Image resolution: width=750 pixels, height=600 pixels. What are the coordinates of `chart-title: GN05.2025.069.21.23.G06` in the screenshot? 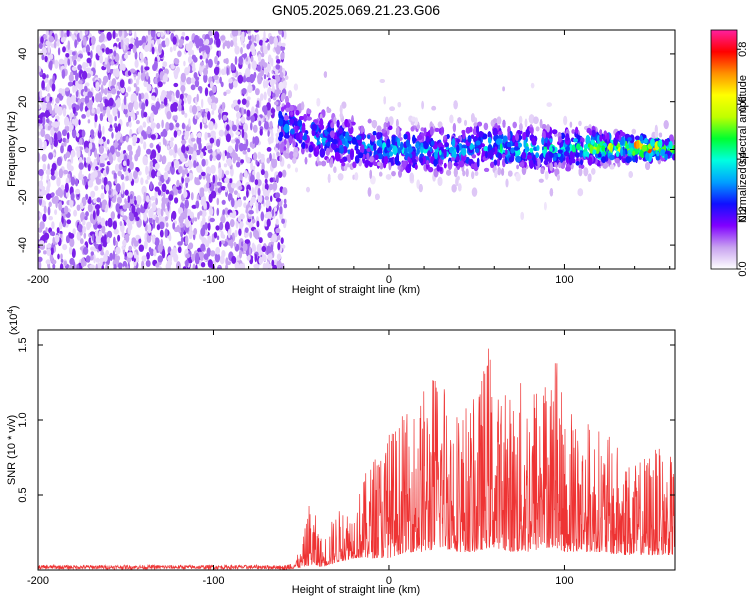 It's located at (356, 10).